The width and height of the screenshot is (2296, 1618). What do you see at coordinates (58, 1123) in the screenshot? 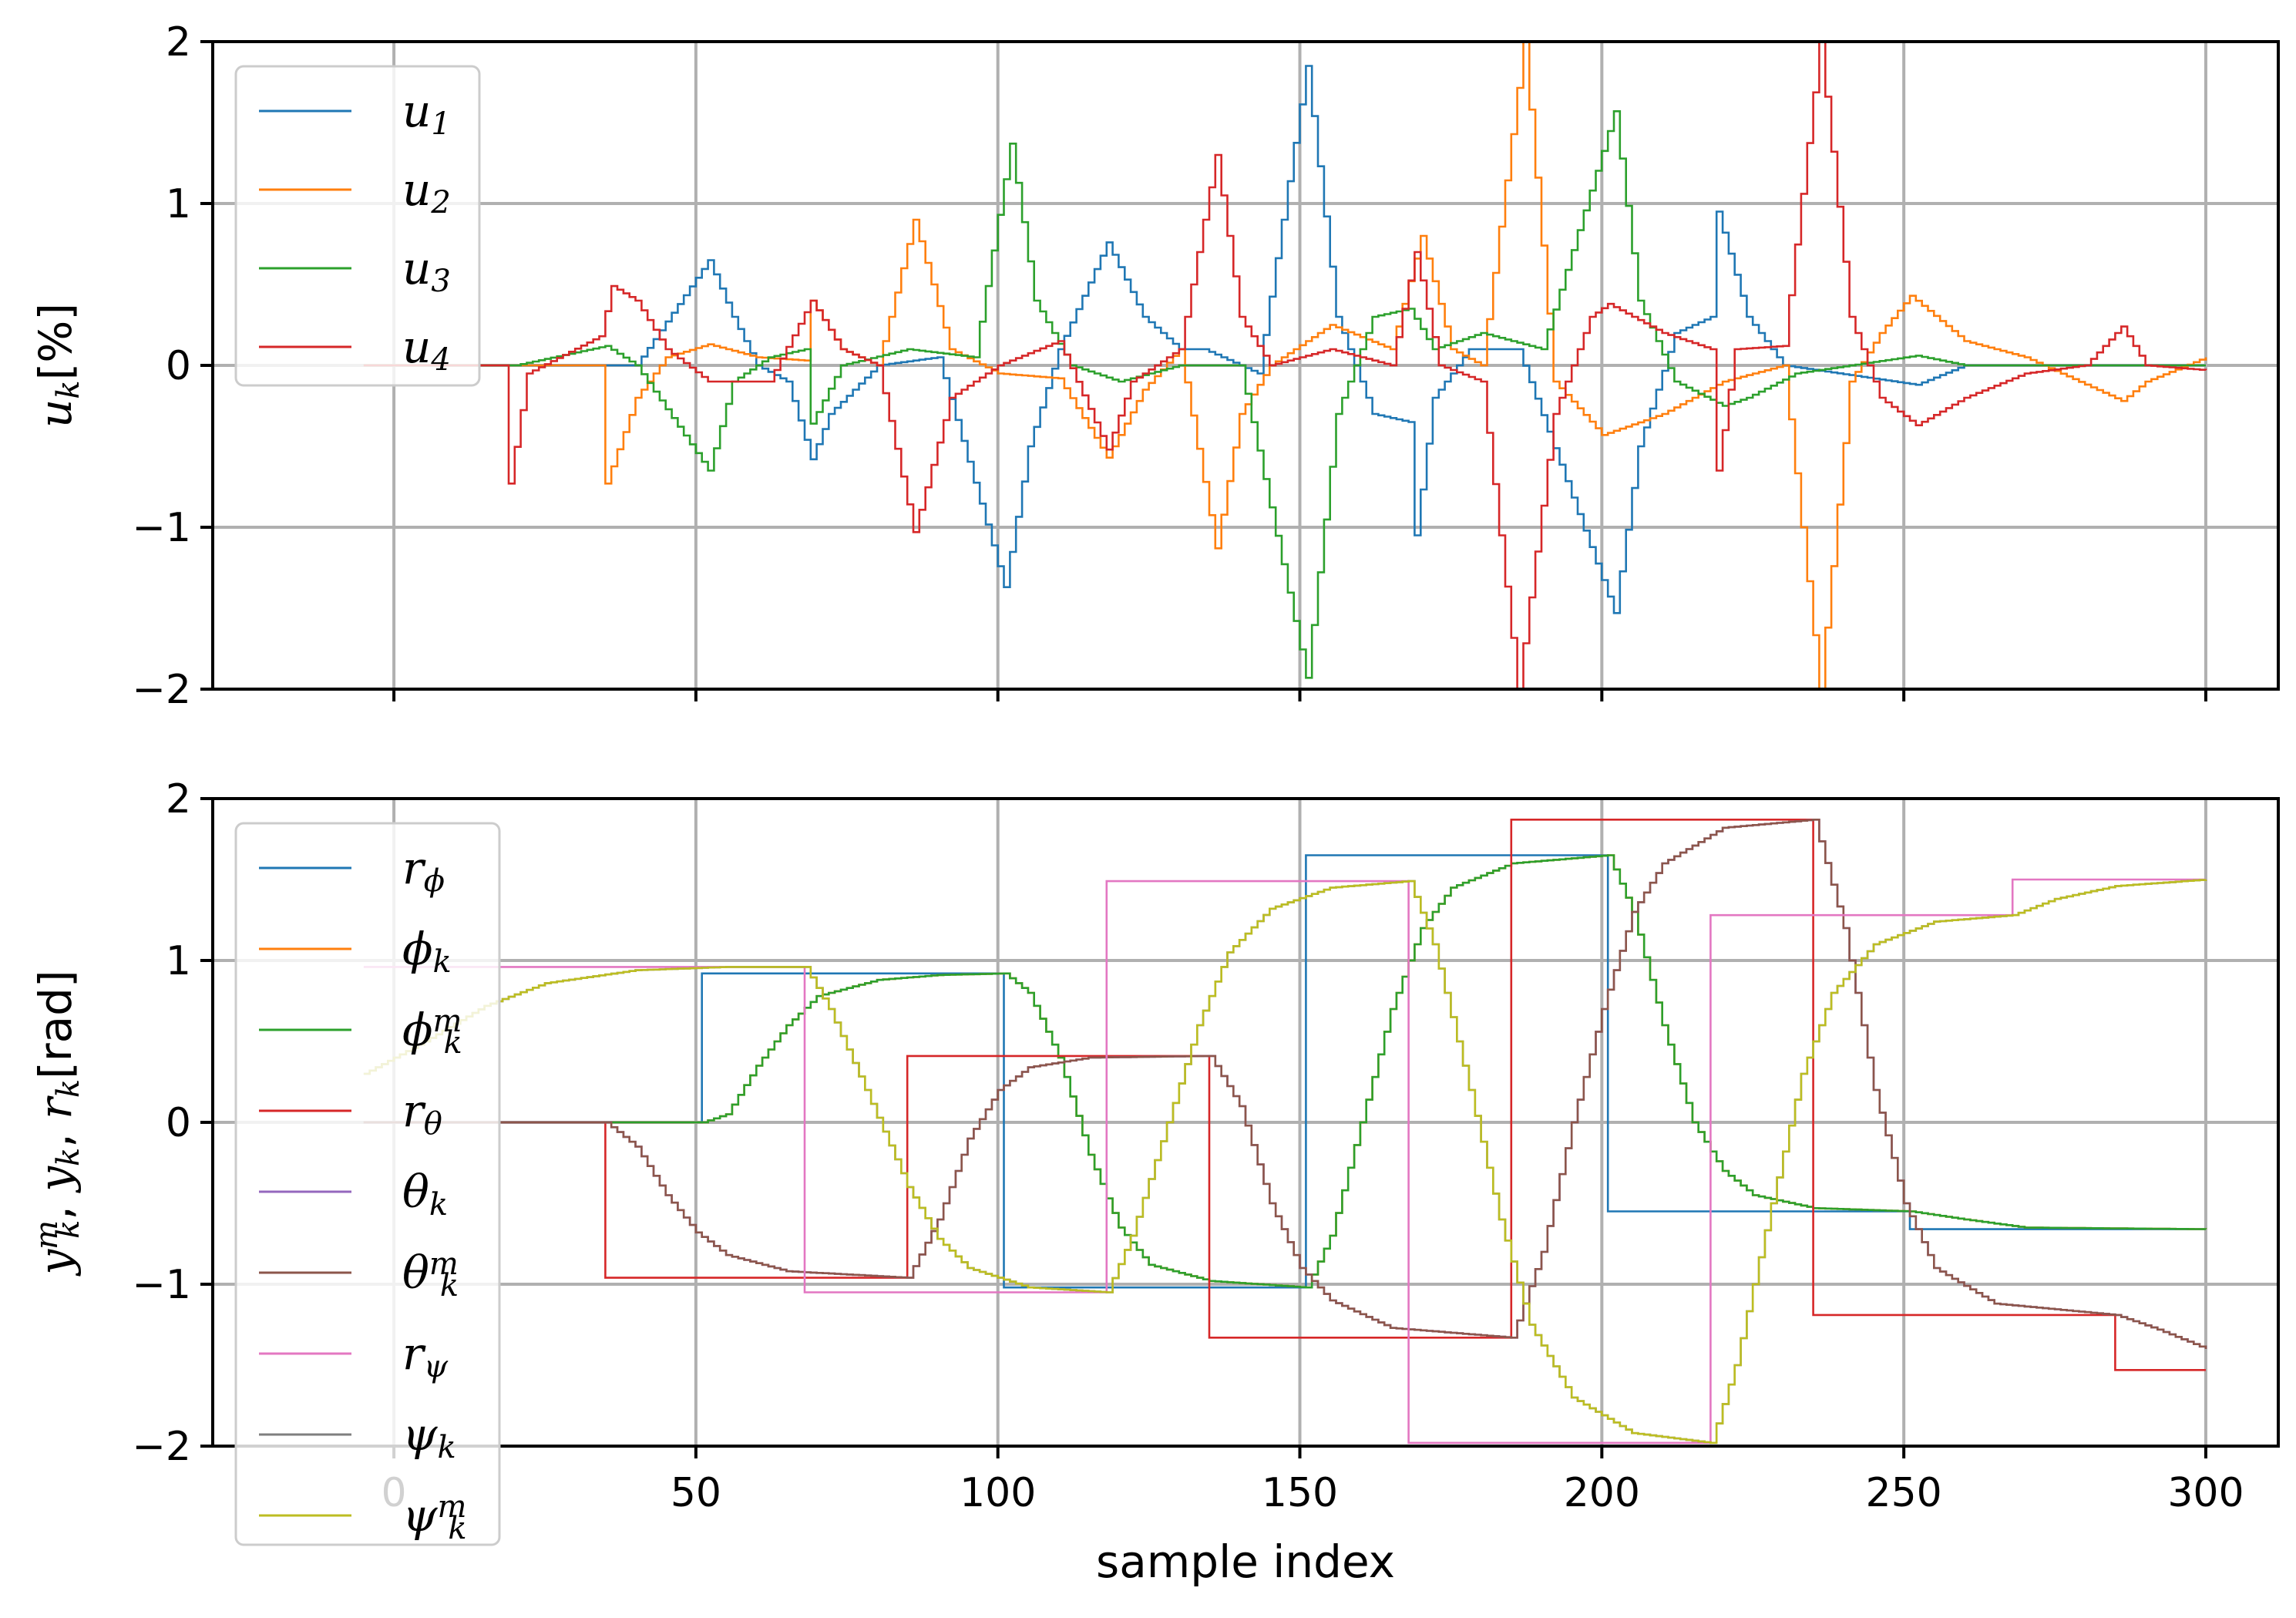
I see `bottom-y-axis-label: ymk, yk, rk[rad]` at bounding box center [58, 1123].